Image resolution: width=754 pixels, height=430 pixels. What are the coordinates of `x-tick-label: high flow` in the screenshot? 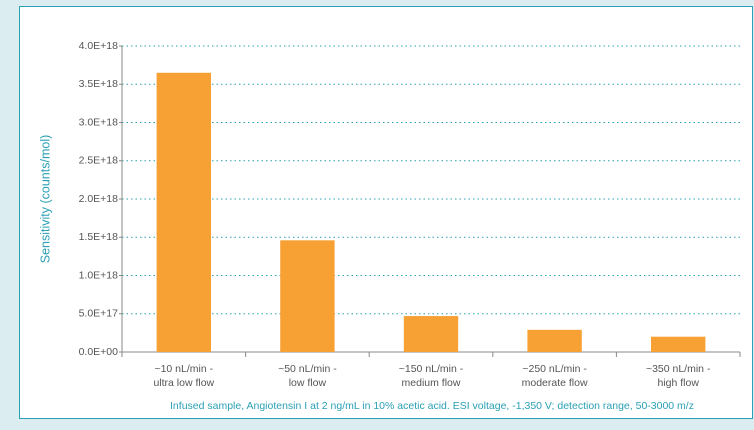 It's located at (678, 383).